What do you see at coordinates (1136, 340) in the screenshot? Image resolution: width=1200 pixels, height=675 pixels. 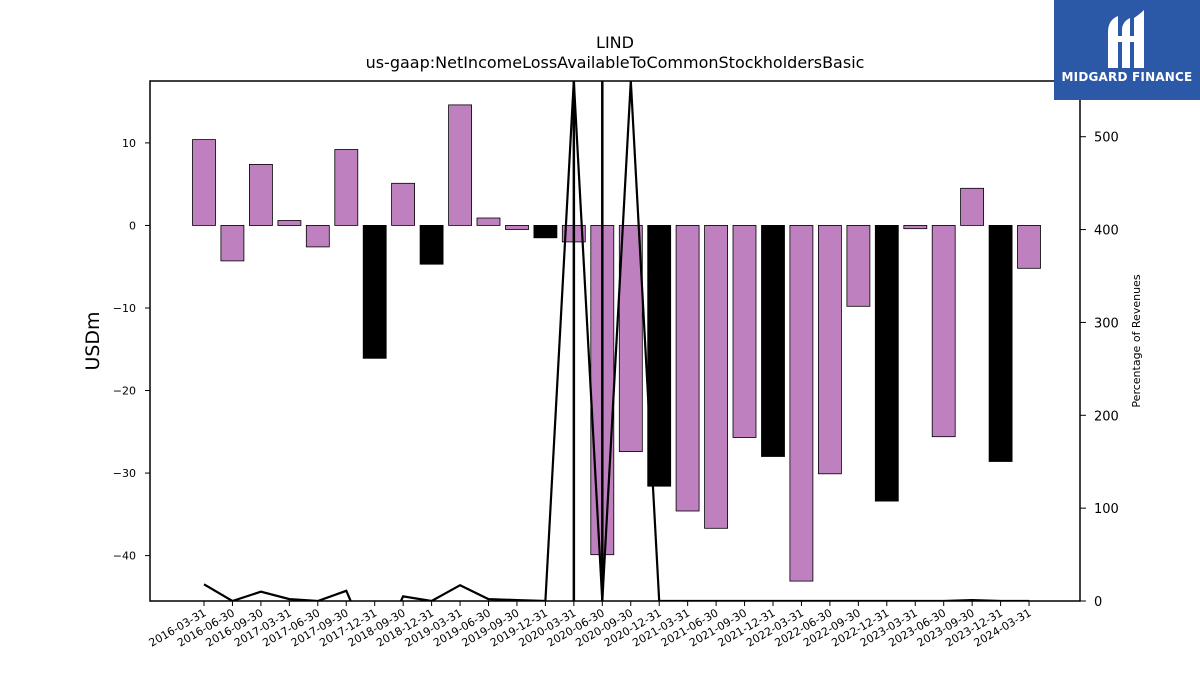 I see `y-axis-label-right: Percentage of Revenues` at bounding box center [1136, 340].